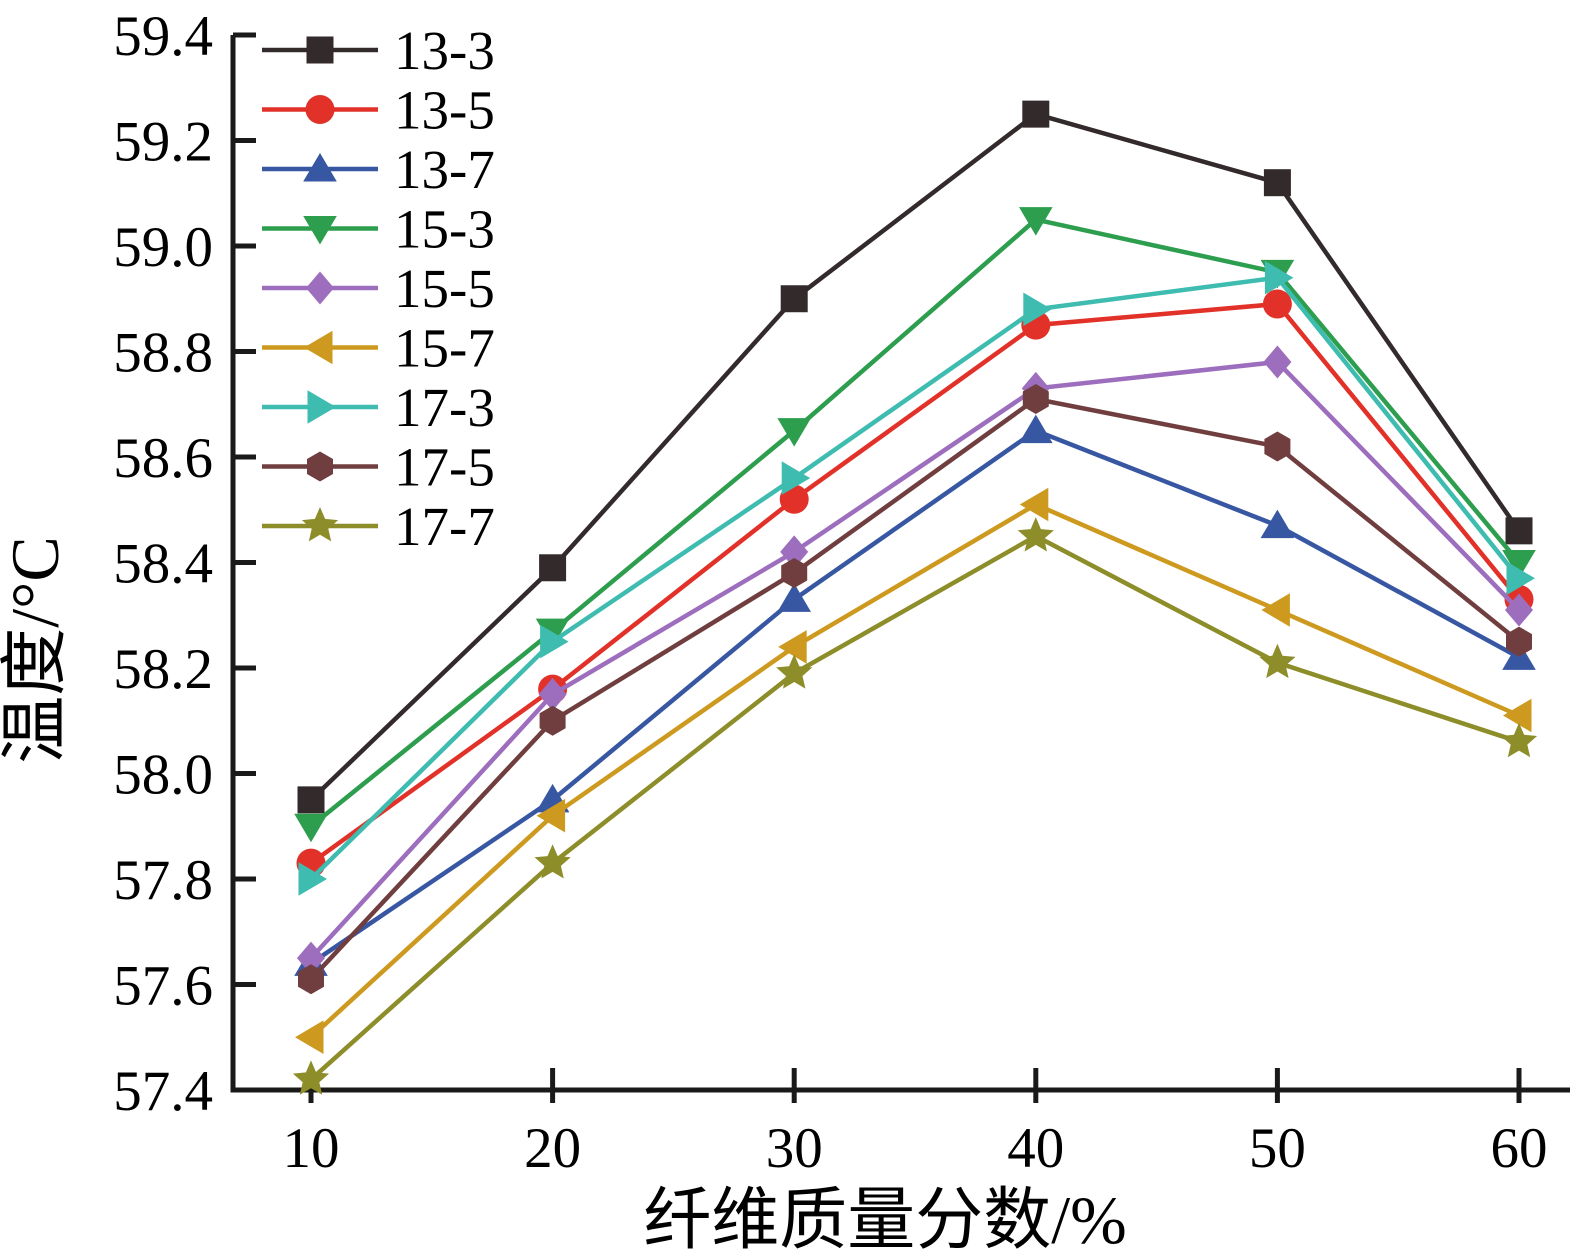 The width and height of the screenshot is (1583, 1260). I want to click on x-axis-title: 纤维质量分数/%, so click(885, 1220).